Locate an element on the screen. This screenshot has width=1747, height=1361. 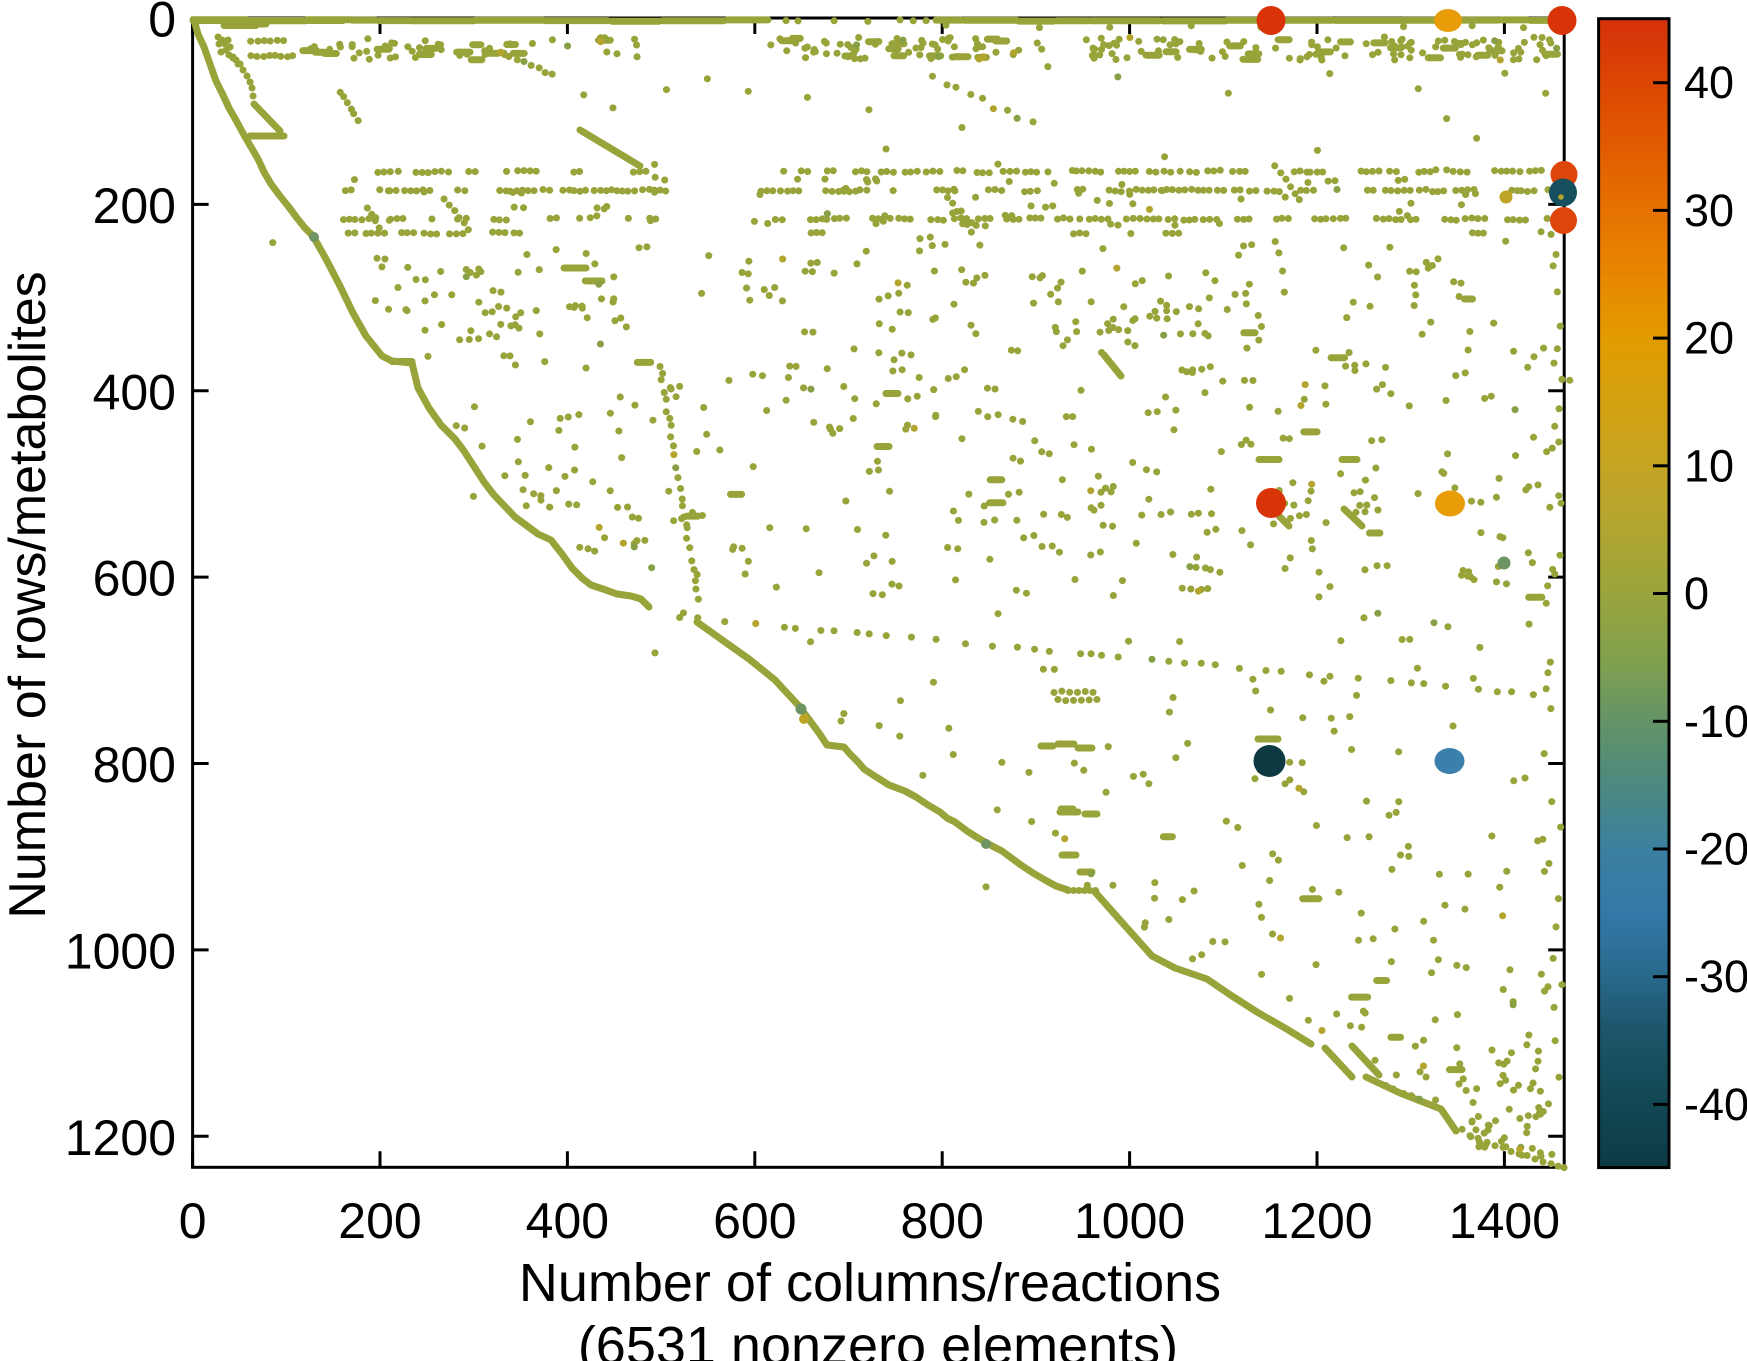
svg-text: -10 is located at coordinates (1715, 721).